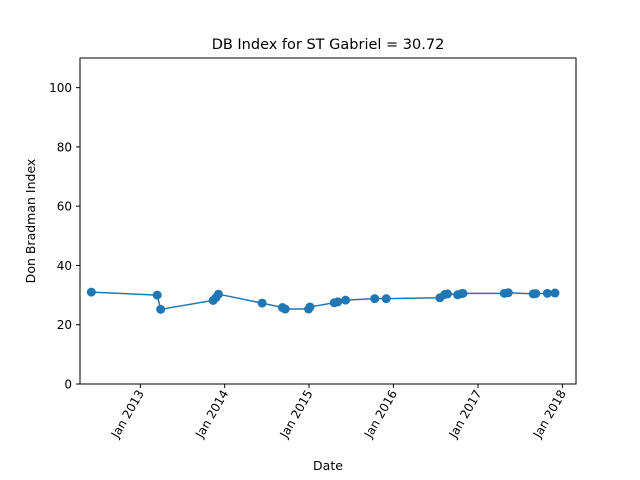 The height and width of the screenshot is (480, 640). I want to click on data-series, so click(323, 300).